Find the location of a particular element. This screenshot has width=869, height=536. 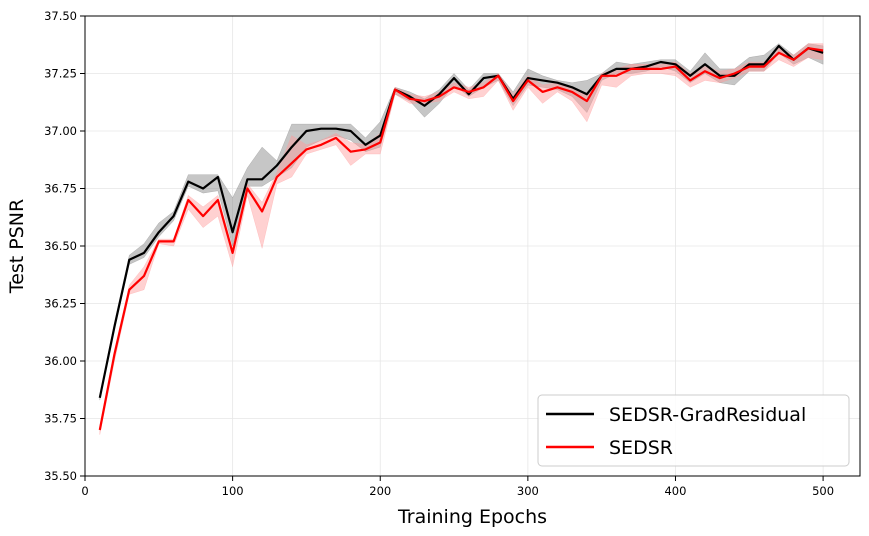

legend-box is located at coordinates (693, 430).